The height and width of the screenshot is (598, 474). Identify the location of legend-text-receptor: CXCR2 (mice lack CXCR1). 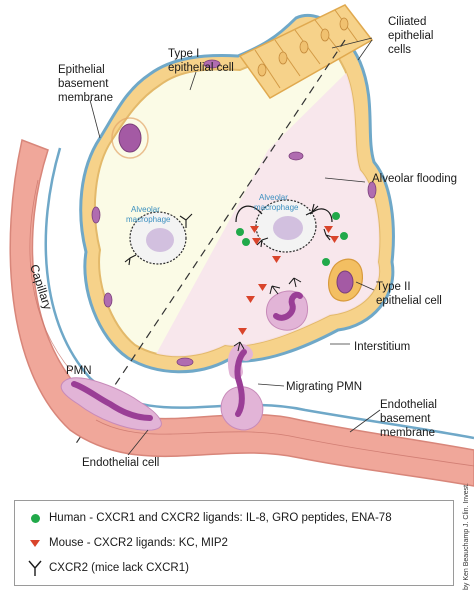
(119, 568).